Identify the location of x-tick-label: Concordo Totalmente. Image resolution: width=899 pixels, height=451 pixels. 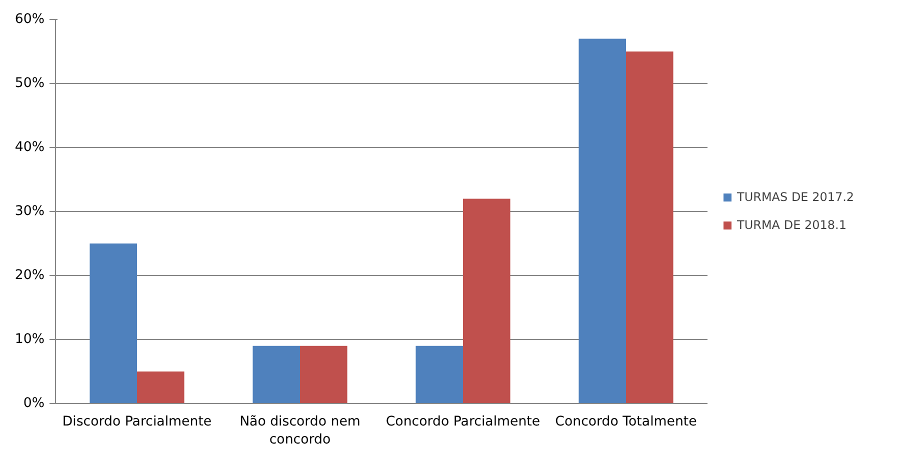
(626, 422).